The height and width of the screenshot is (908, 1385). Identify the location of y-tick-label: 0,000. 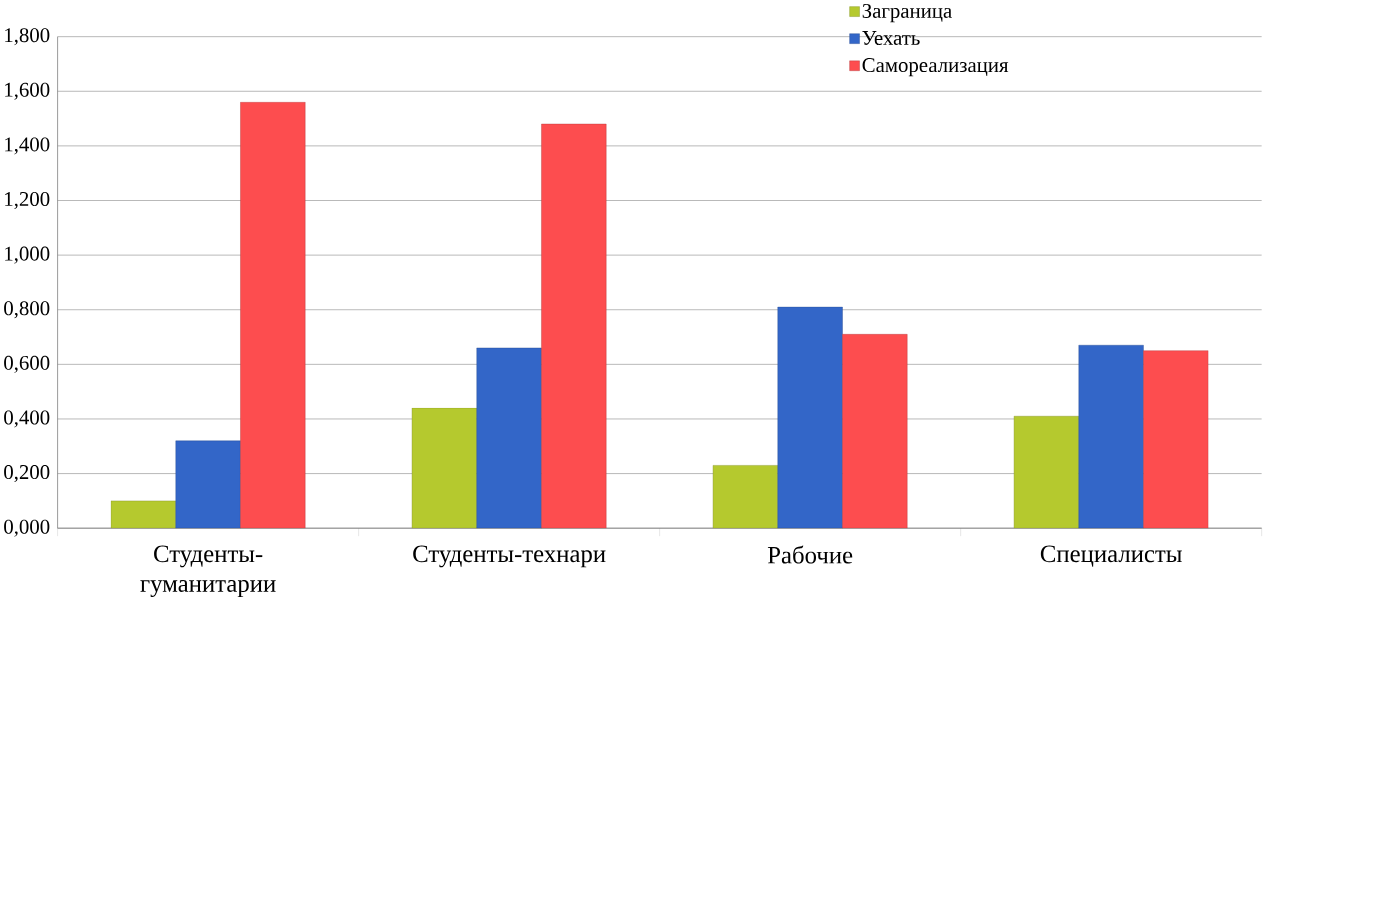
(27, 528).